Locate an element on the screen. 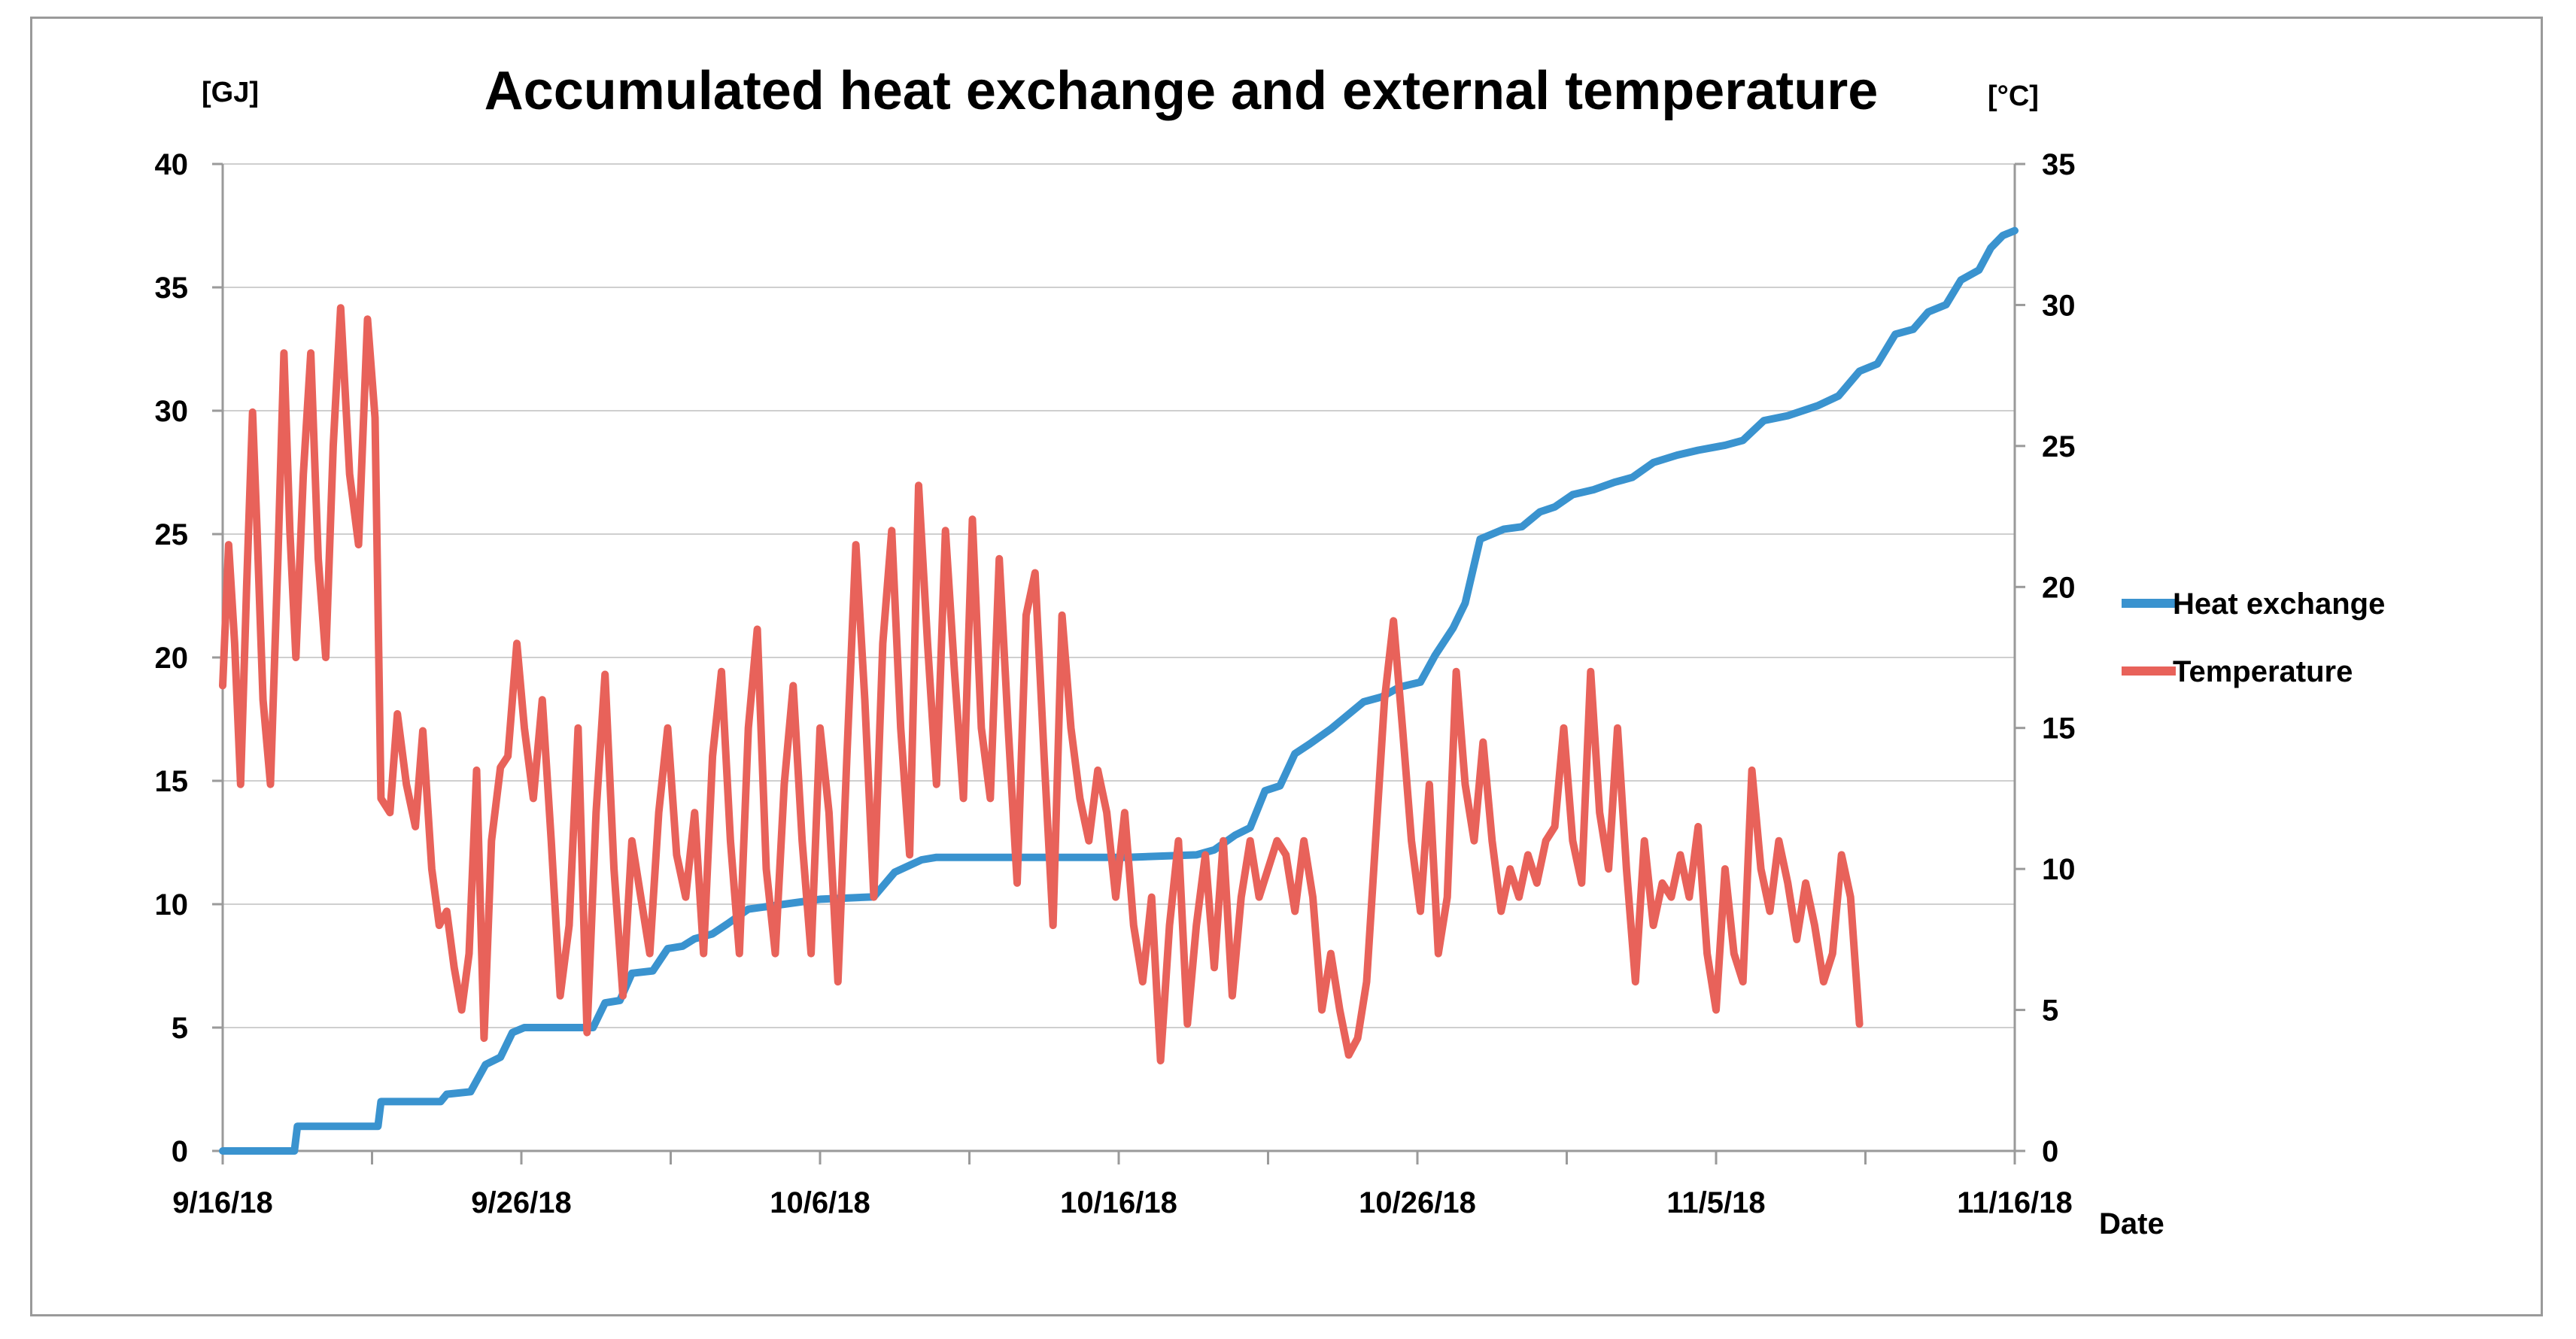 This screenshot has width=2576, height=1339. right-tick-label-0: 0 is located at coordinates (2050, 1151).